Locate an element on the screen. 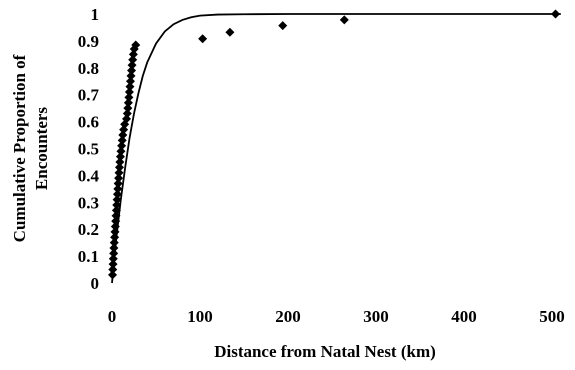 The image size is (575, 370). y-tick-label: 0.4 is located at coordinates (89, 175).